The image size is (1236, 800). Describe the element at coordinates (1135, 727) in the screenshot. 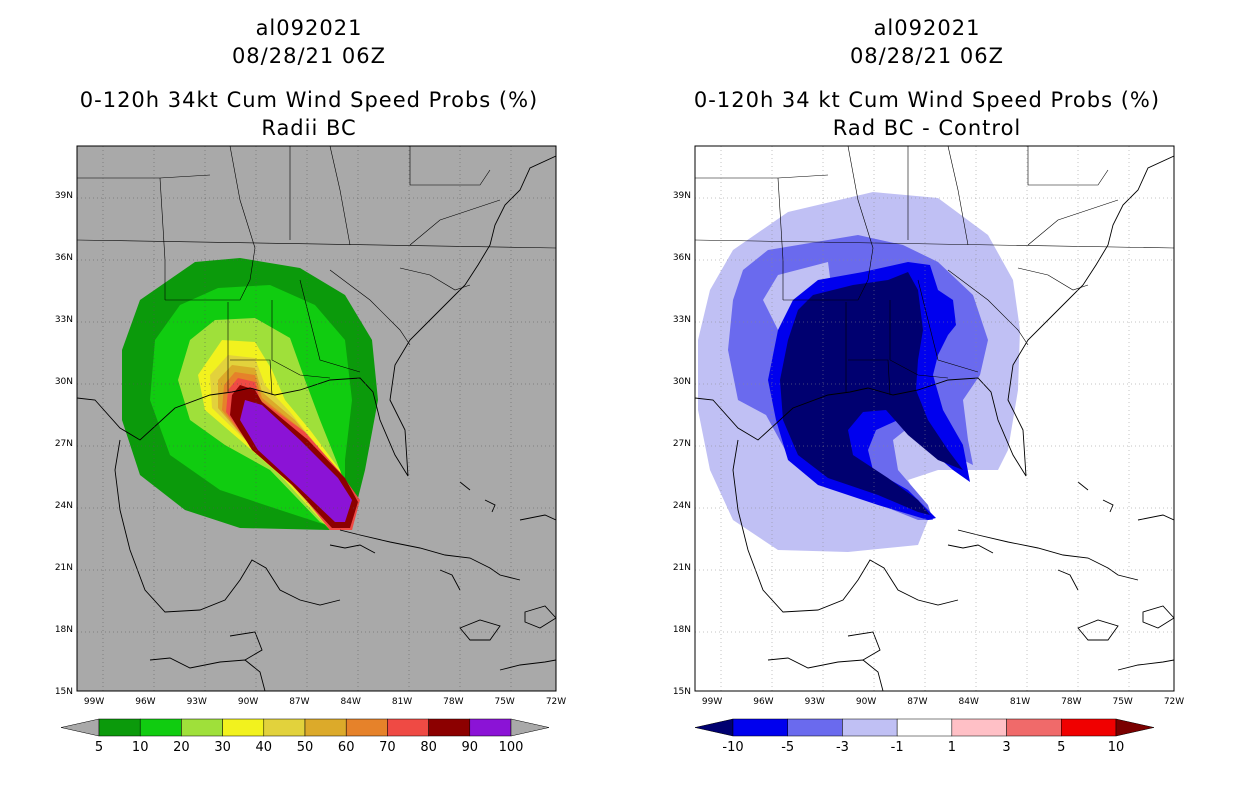

I see `colorbar-over-arrow` at that location.